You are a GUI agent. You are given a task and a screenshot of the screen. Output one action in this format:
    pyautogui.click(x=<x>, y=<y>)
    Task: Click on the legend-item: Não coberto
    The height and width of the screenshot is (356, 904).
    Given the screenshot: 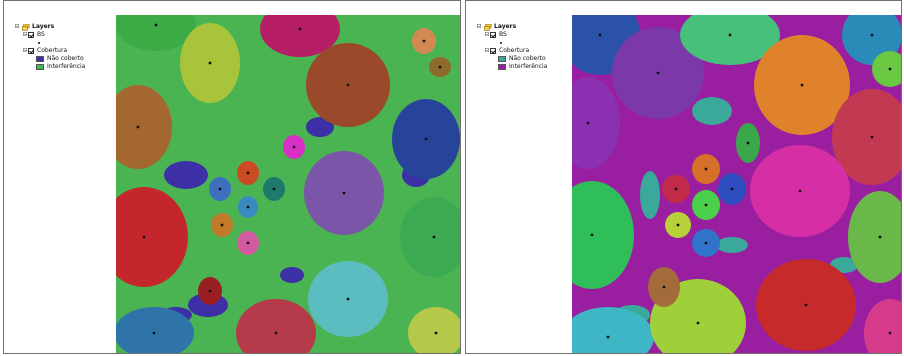 What is the action you would take?
    pyautogui.click(x=511, y=59)
    